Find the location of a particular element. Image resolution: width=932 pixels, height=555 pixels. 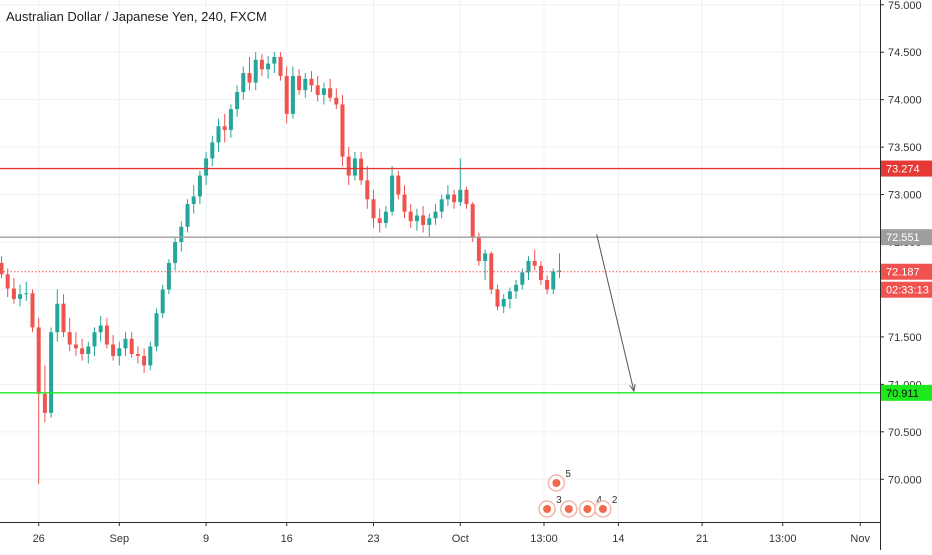

price-label-resistance-text: 73.274 is located at coordinates (903, 170).